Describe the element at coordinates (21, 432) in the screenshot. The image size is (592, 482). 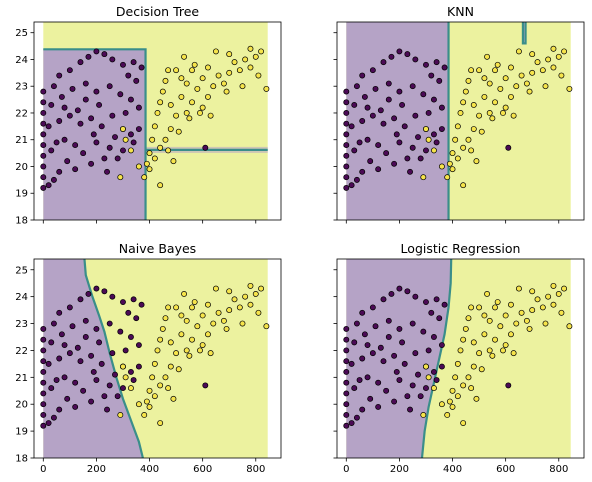
I see `y-tick-label: 19` at that location.